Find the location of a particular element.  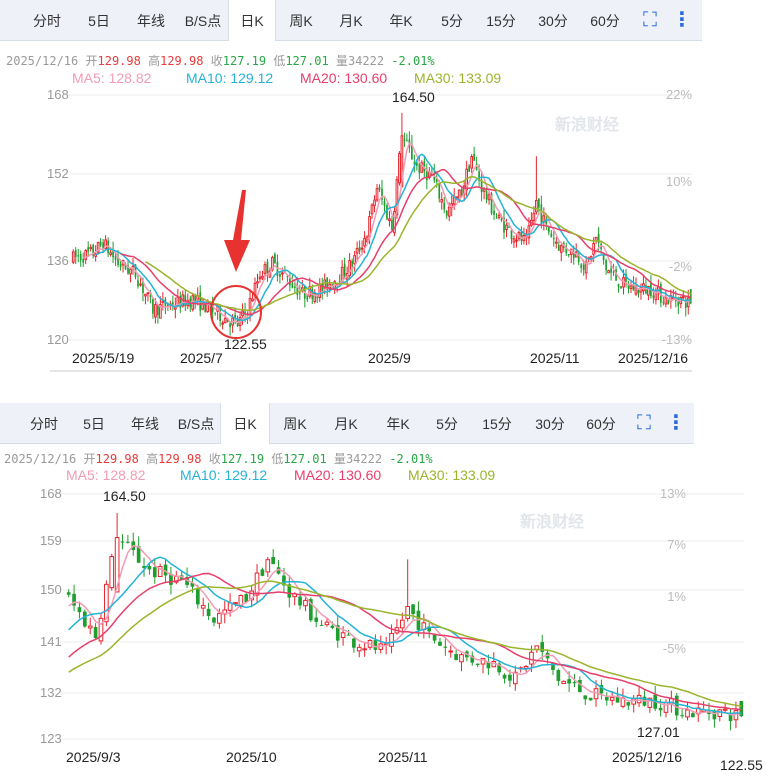

close-label: 收 is located at coordinates (214, 459).